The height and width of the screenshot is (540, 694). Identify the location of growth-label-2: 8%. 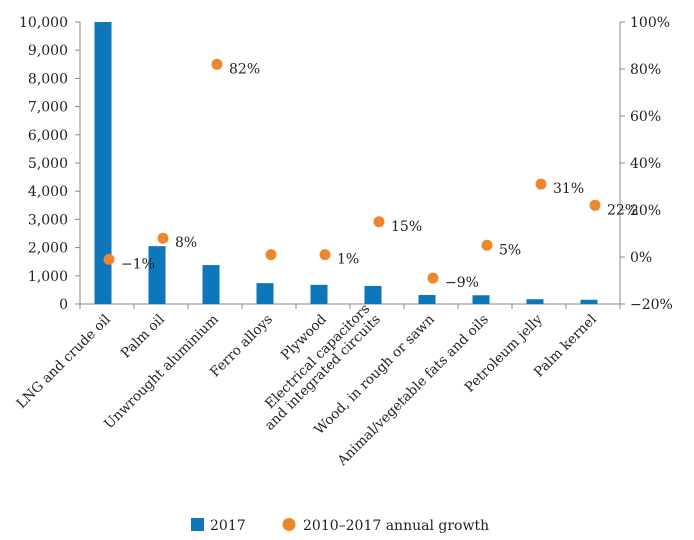
(186, 243).